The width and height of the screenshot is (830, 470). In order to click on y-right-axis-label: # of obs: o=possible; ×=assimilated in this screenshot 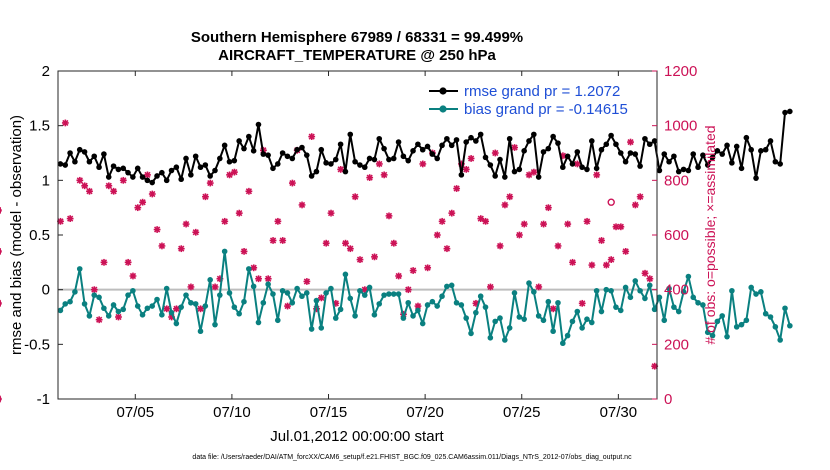, I will do `click(710, 234)`.